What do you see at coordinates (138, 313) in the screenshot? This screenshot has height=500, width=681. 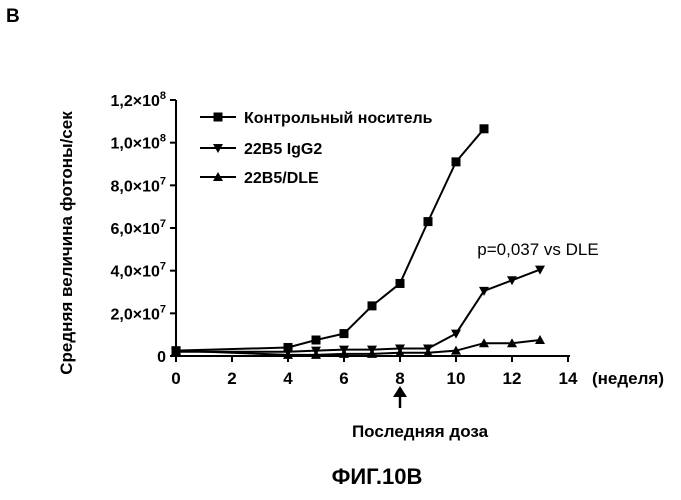 I see `y-tick-label: 2,0×10⁷` at bounding box center [138, 313].